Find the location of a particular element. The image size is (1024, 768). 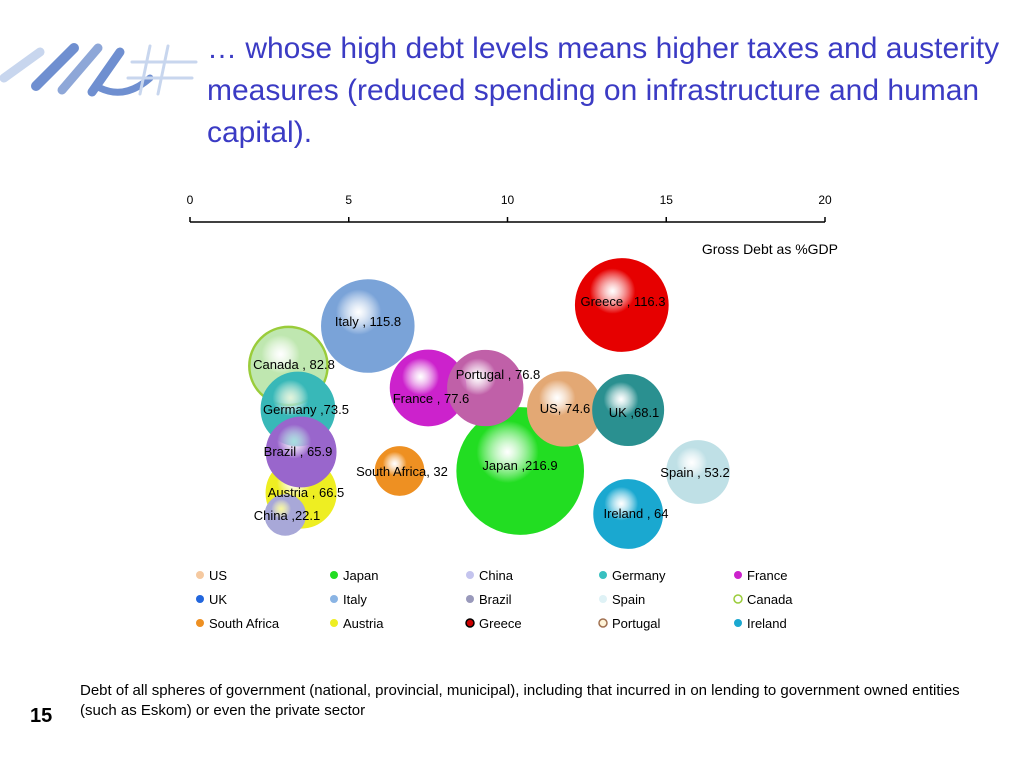

legend-label: Austria is located at coordinates (363, 623).